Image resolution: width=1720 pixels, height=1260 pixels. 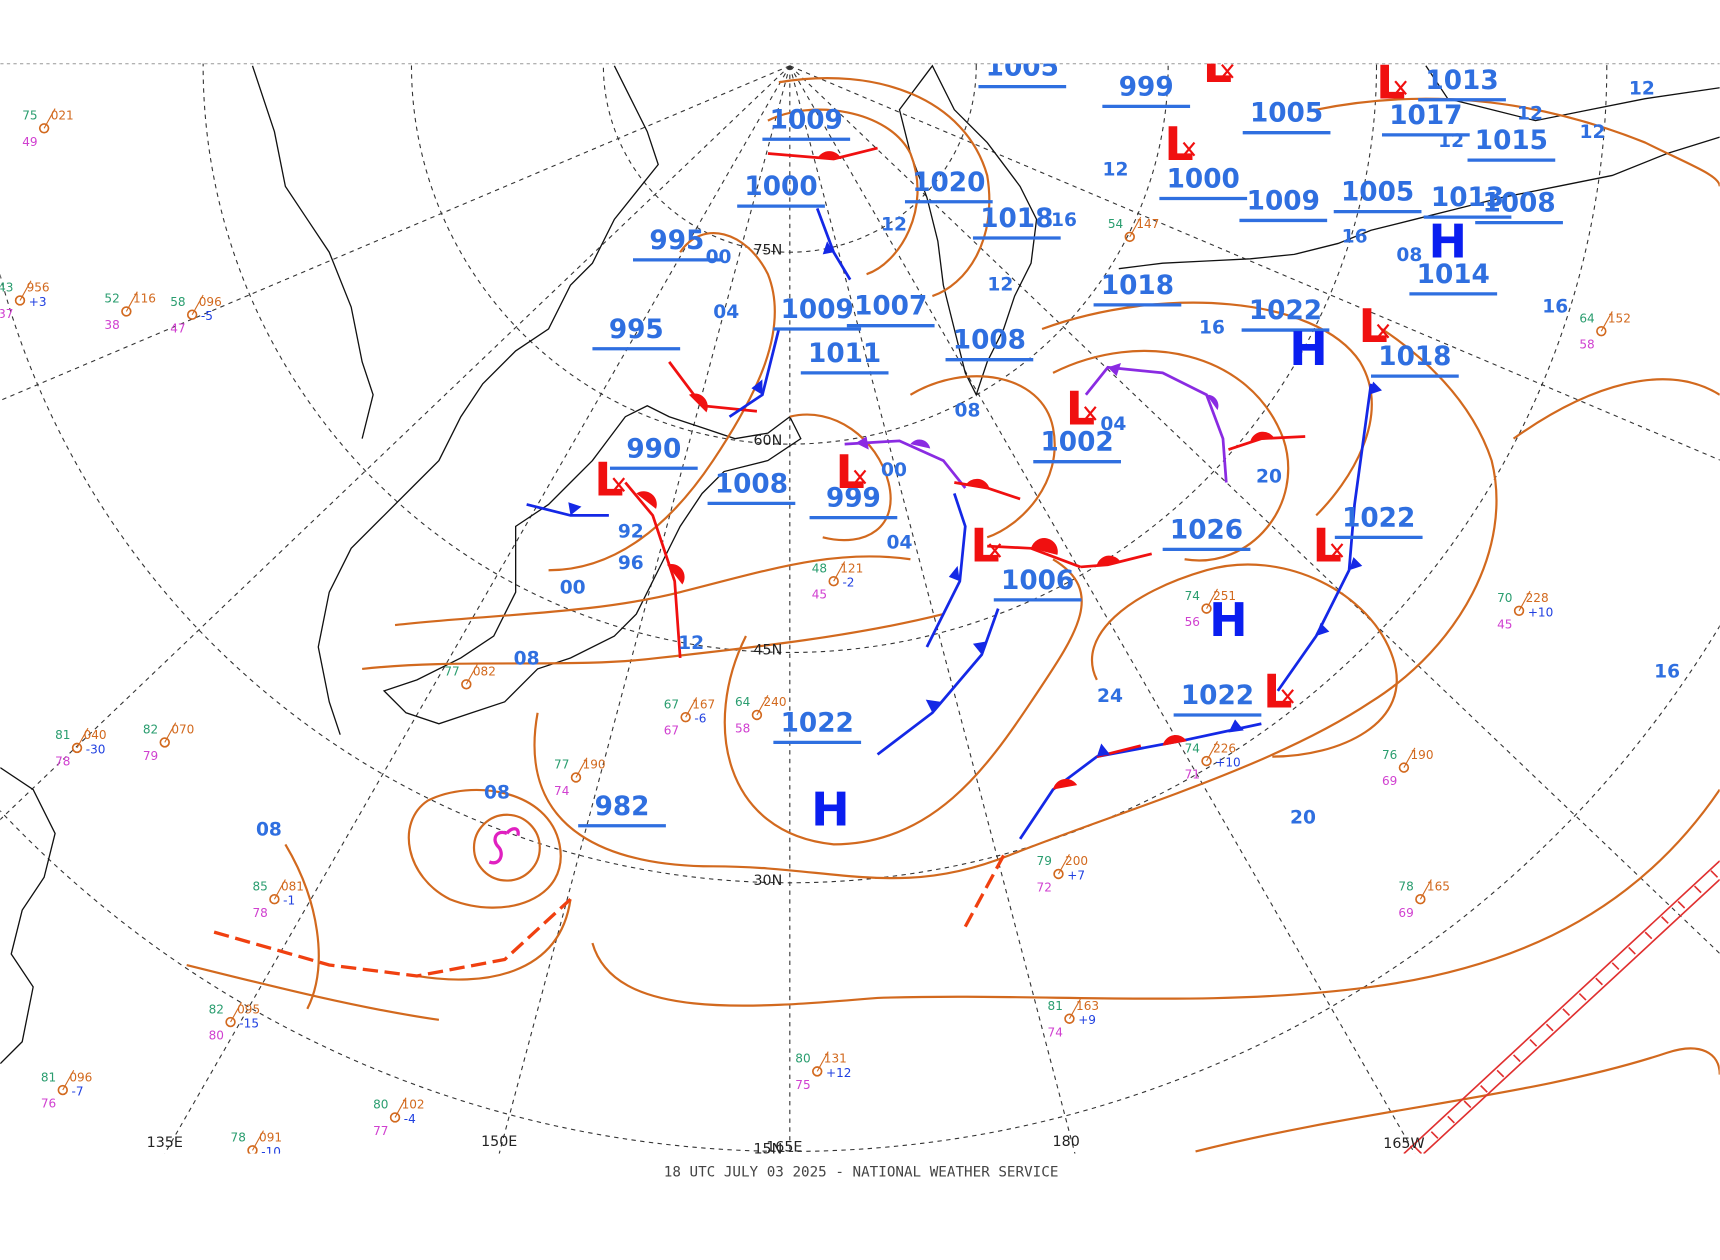 What do you see at coordinates (1619, 318) in the screenshot?
I see `station-pressure: 152` at bounding box center [1619, 318].